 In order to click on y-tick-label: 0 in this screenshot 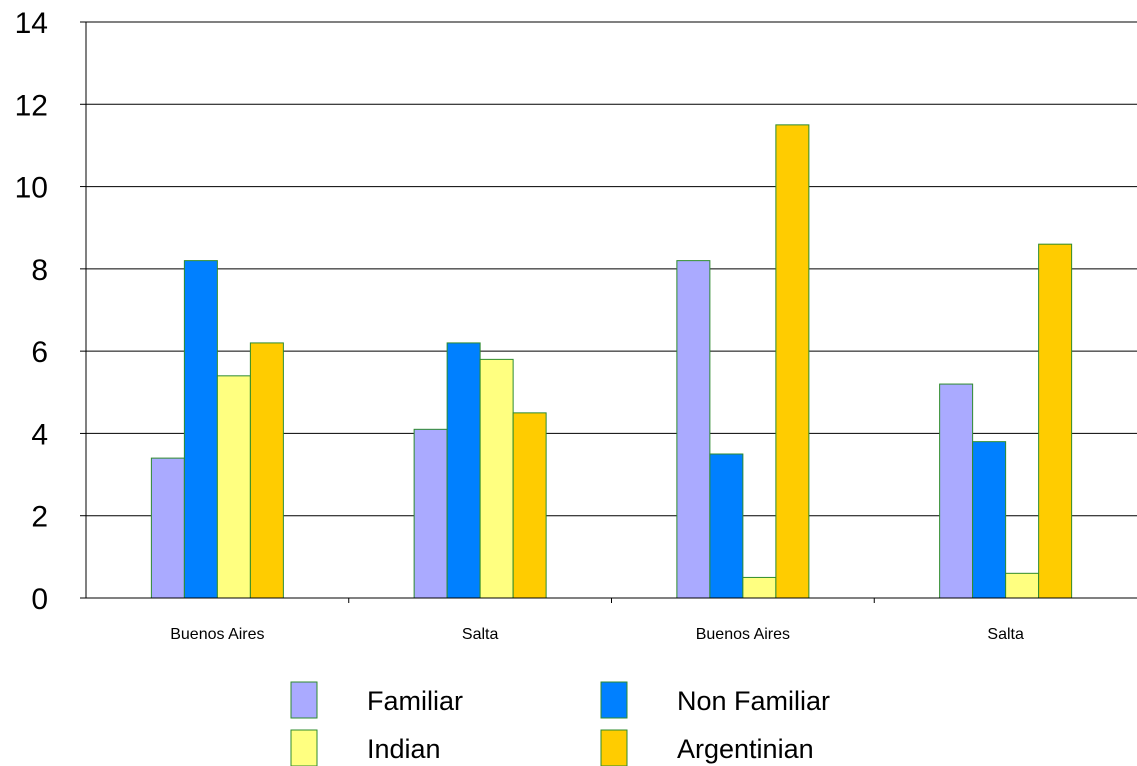, I will do `click(39, 599)`.